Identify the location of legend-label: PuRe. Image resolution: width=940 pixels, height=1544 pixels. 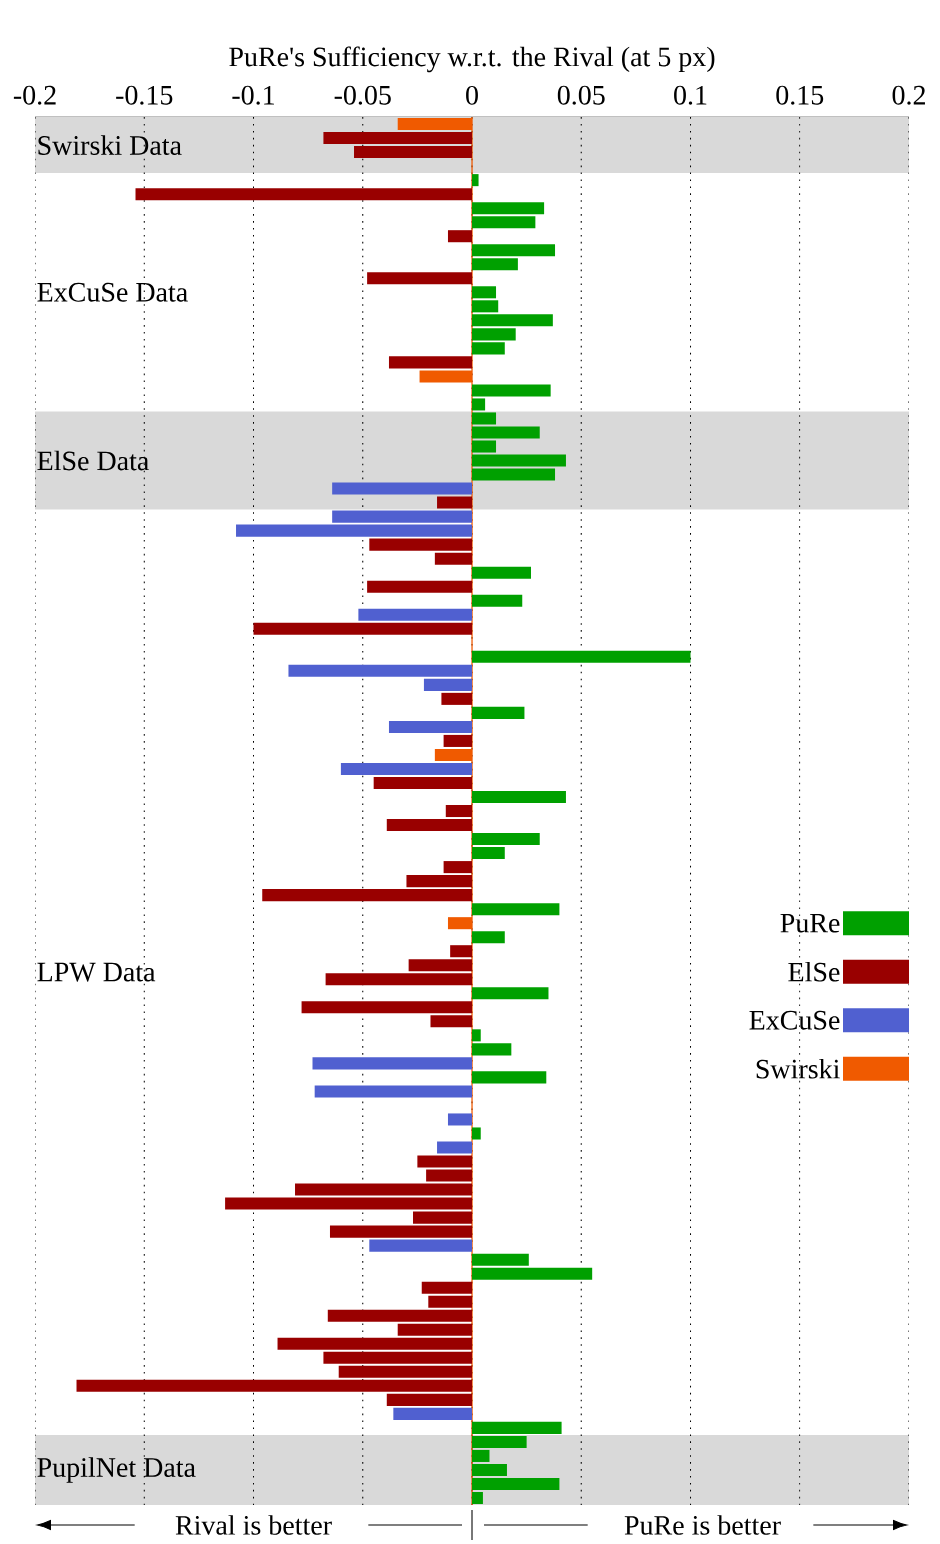
(810, 923).